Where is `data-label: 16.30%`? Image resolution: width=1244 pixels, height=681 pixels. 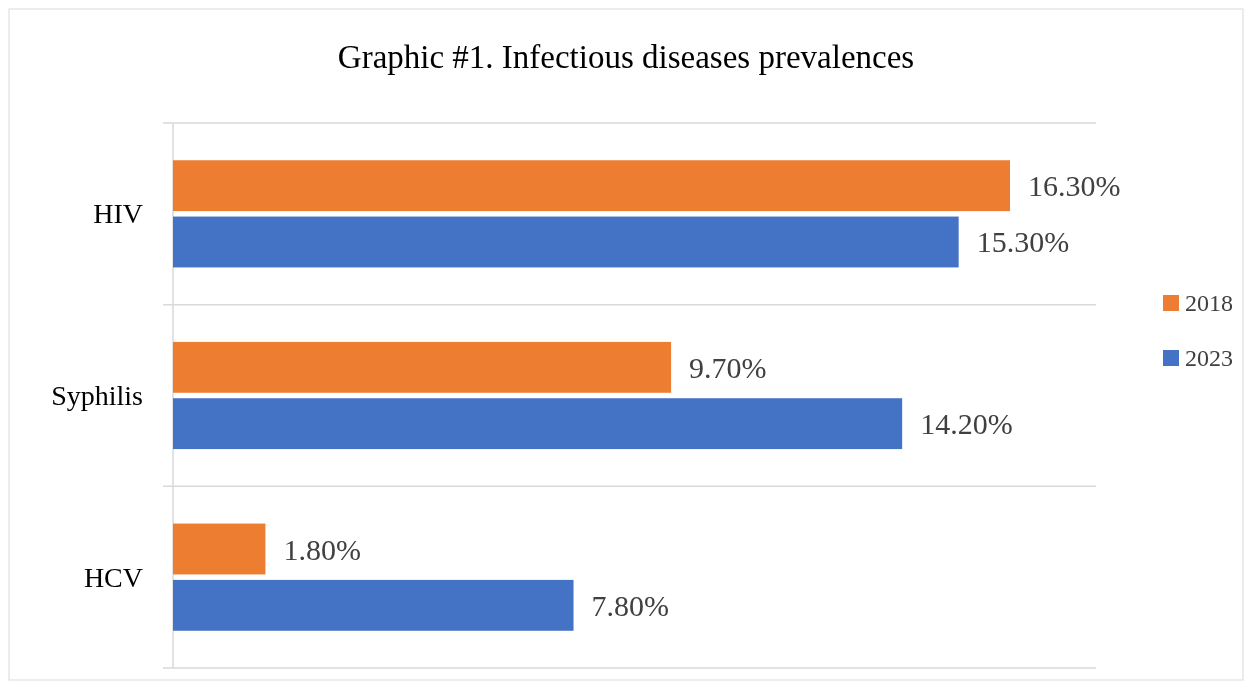 data-label: 16.30% is located at coordinates (1074, 186).